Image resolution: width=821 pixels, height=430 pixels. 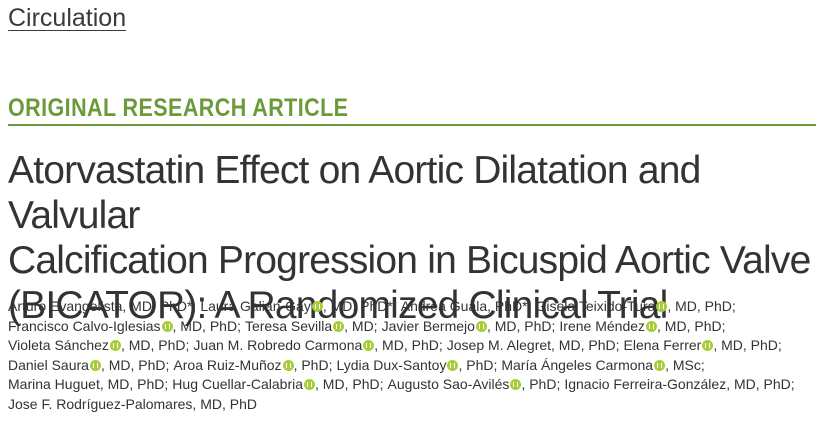 I want to click on author: Ignacio Ferreira-González, MD, PhD;, so click(x=679, y=384).